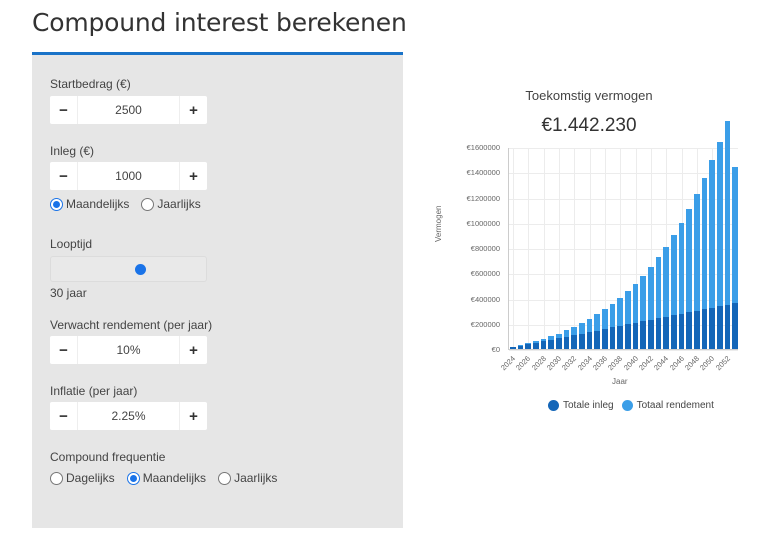 The width and height of the screenshot is (760, 539). Describe the element at coordinates (140, 269) in the screenshot. I see `slider-thumb` at that location.